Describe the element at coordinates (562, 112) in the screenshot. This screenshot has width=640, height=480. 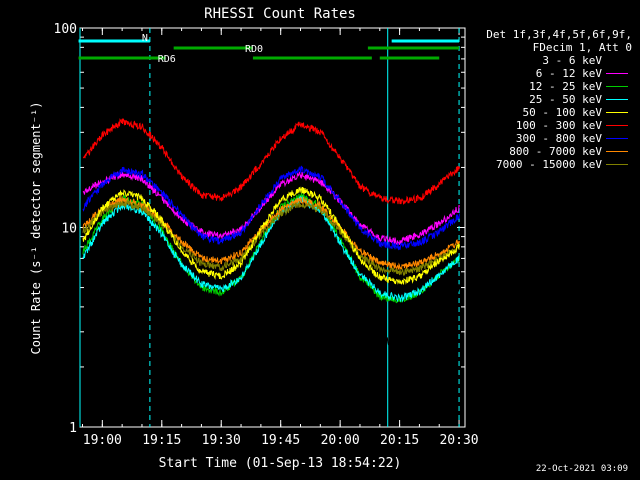
I see `legend-label: 50 - 100 keV` at that location.